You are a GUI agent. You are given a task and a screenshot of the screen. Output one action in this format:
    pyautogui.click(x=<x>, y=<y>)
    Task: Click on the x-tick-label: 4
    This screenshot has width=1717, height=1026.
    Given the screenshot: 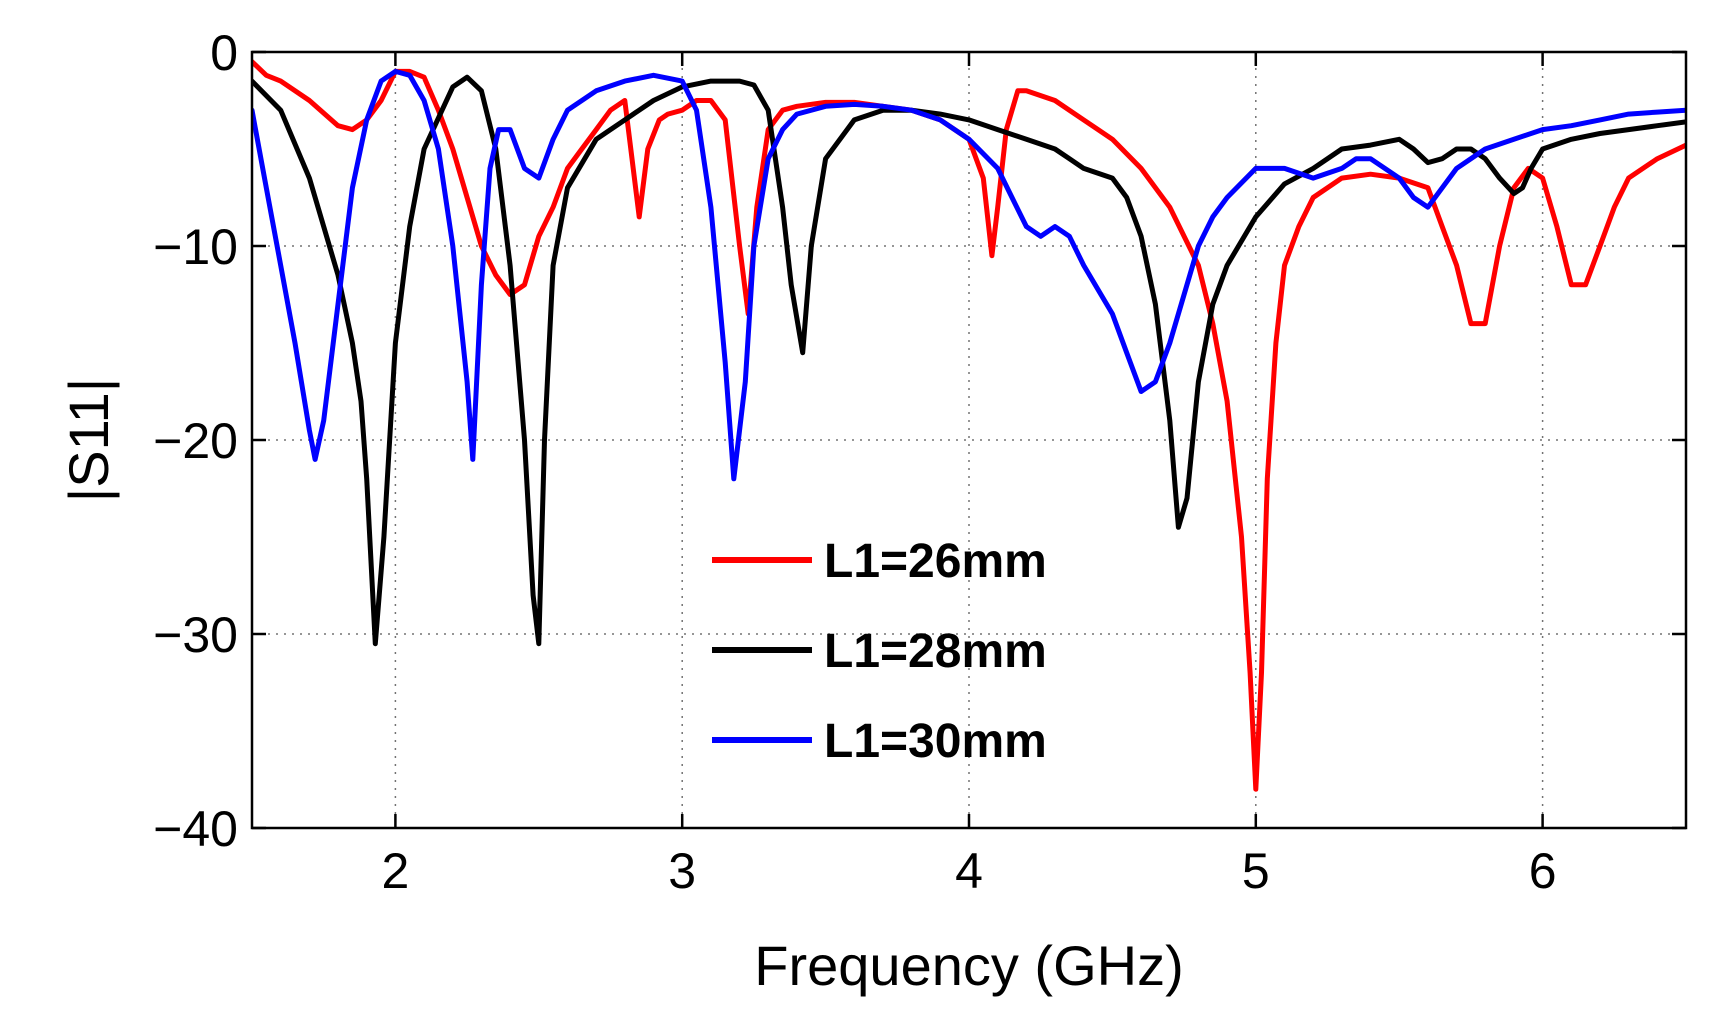 What is the action you would take?
    pyautogui.click(x=969, y=871)
    